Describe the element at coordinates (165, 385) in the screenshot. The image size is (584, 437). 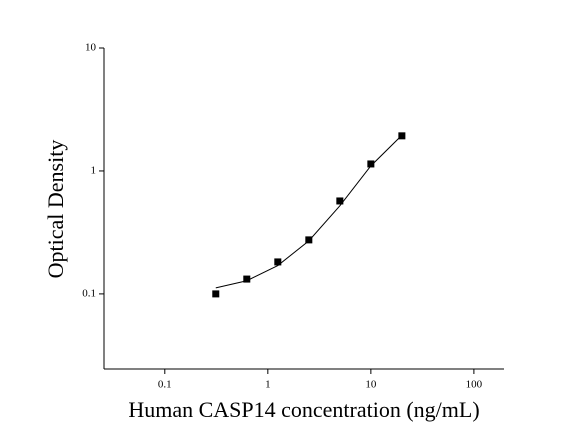
I see `x-tick-label: 0.1` at that location.